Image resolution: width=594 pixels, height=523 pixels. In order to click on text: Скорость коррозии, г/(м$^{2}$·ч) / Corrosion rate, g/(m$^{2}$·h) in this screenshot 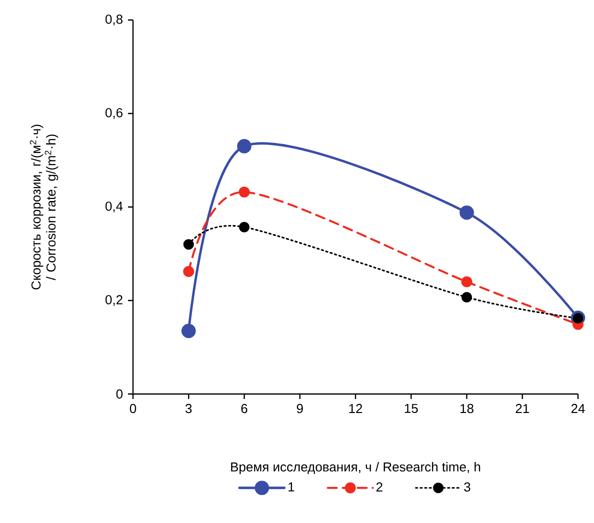, I will do `click(44, 207)`.